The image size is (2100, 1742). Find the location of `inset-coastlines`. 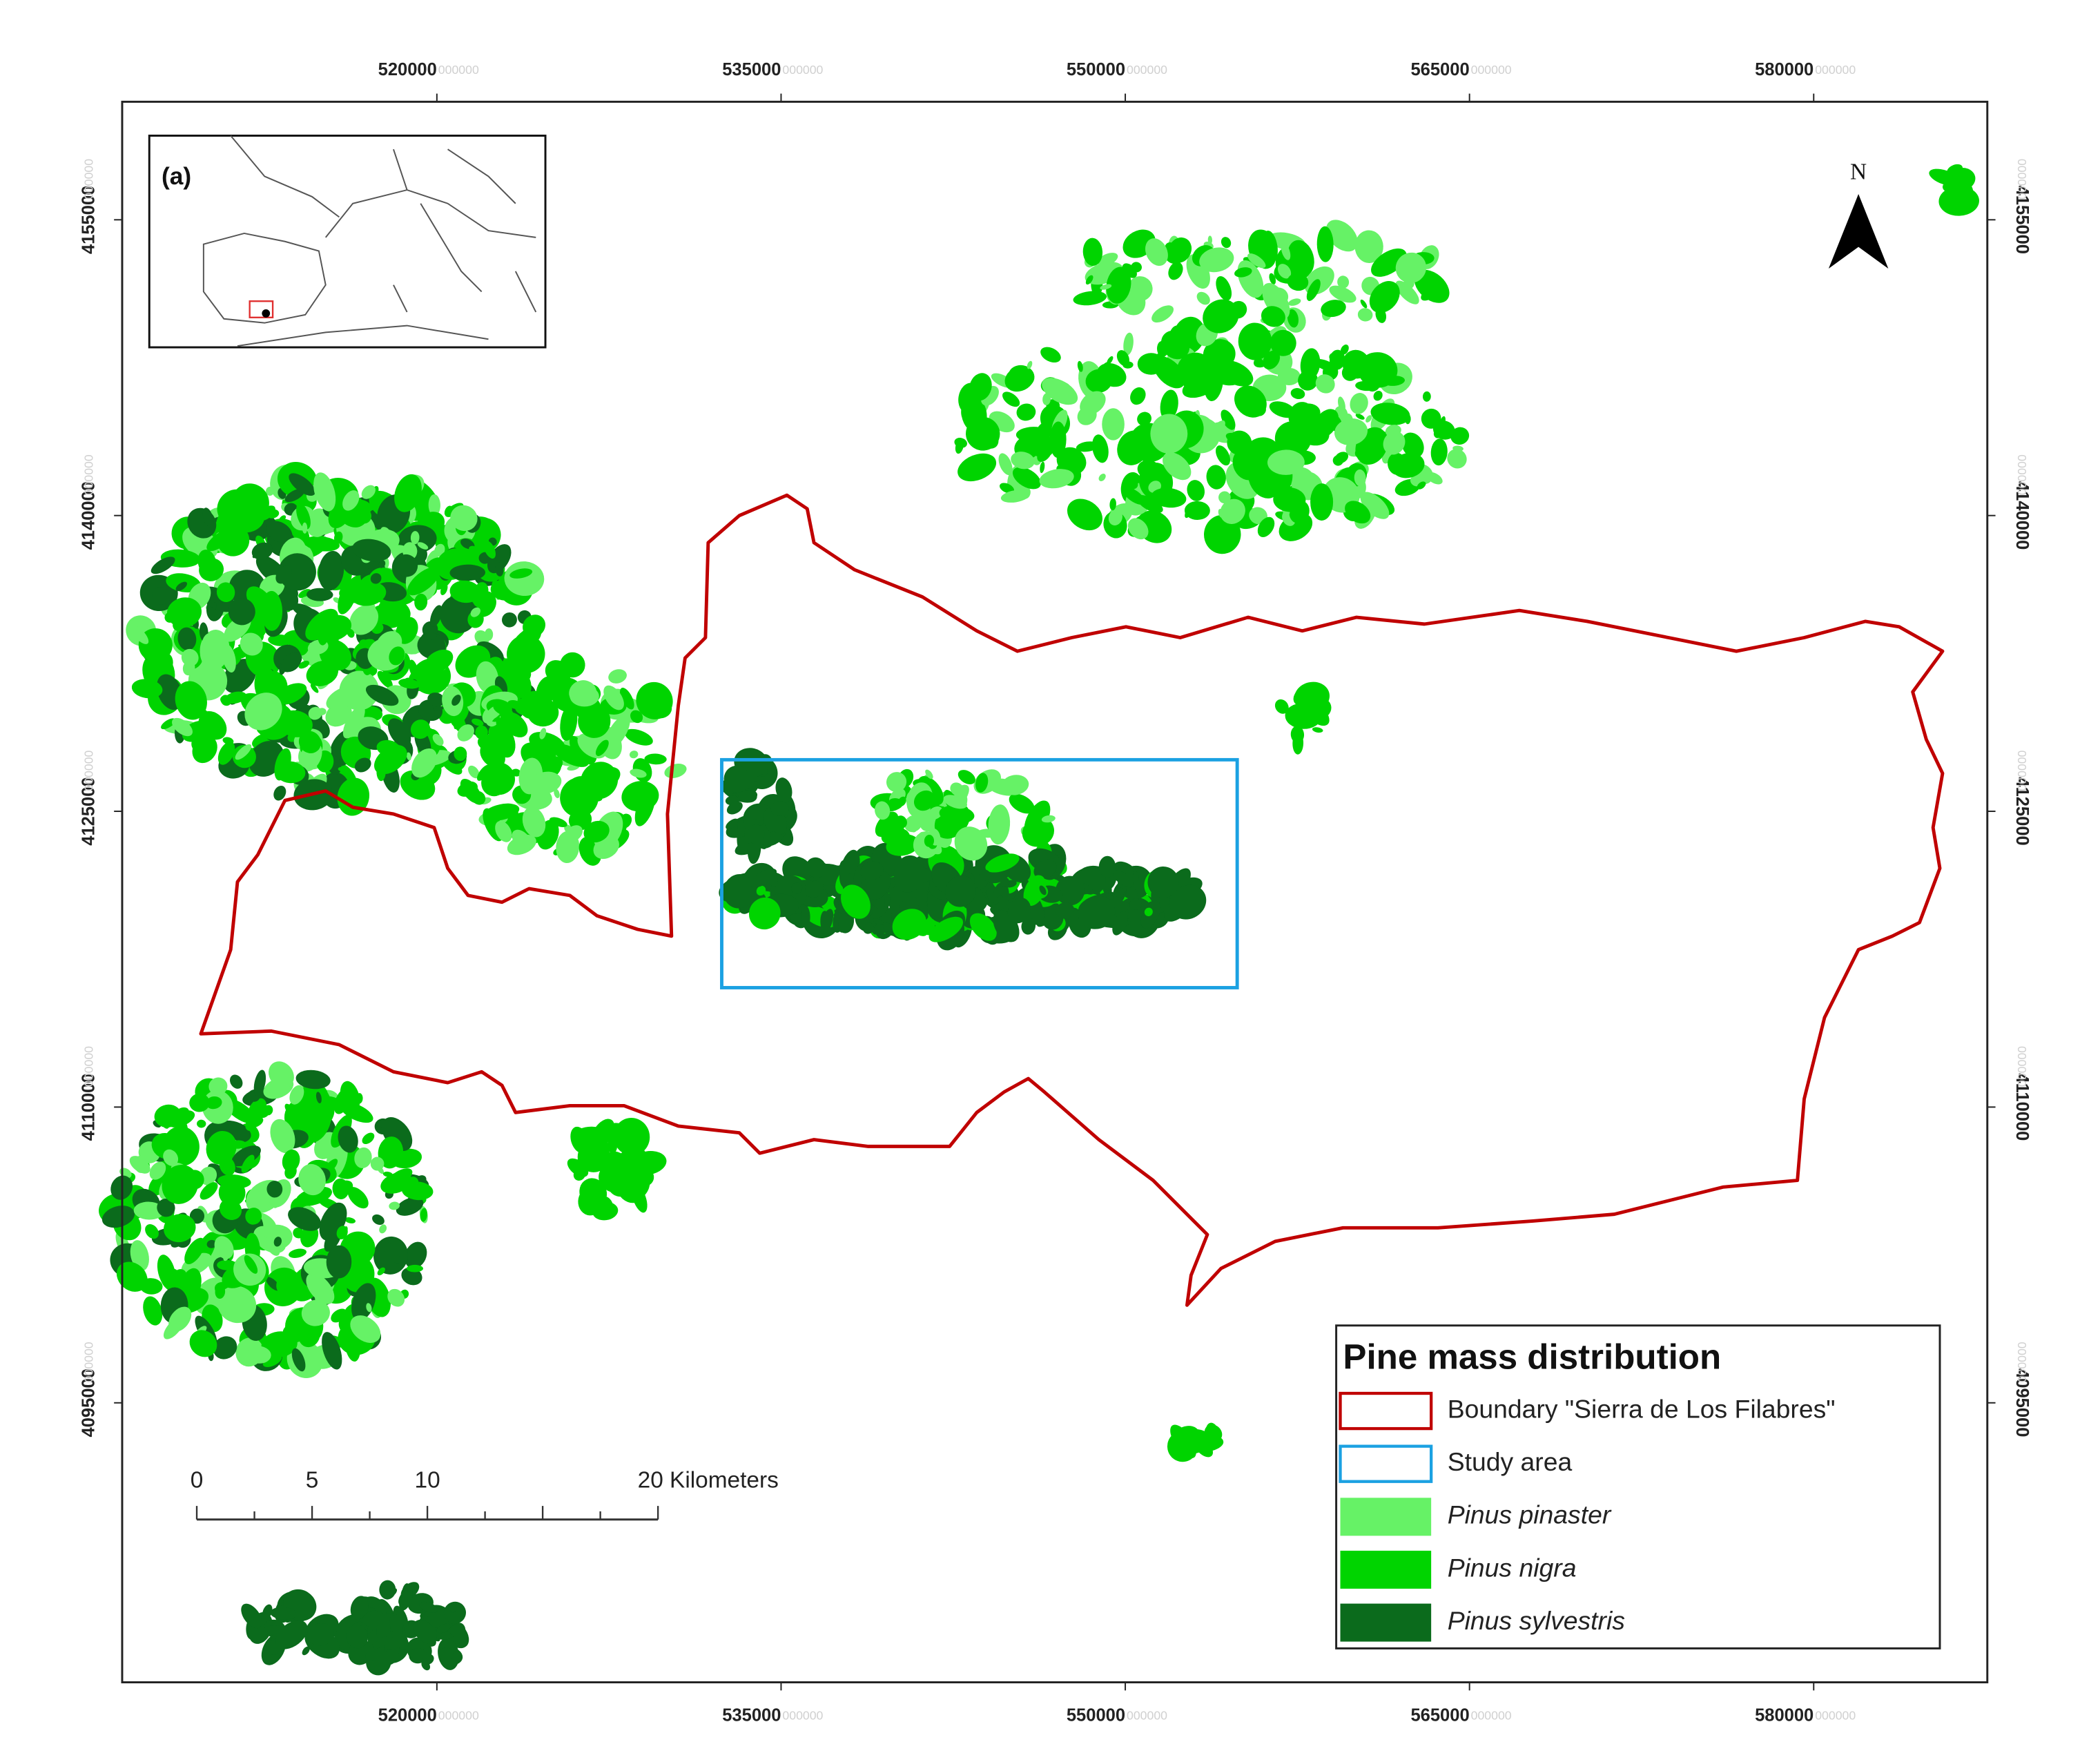

inset-coastlines is located at coordinates (369, 241).